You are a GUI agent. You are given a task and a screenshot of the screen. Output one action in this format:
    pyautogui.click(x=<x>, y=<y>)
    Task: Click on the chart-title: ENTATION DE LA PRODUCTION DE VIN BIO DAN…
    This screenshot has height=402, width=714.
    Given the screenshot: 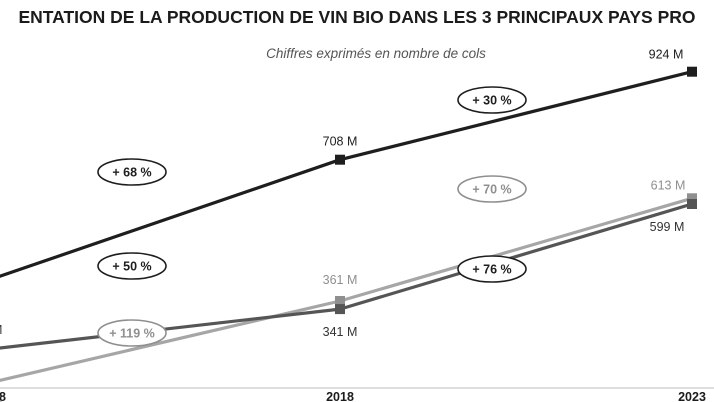 What is the action you would take?
    pyautogui.click(x=356, y=17)
    